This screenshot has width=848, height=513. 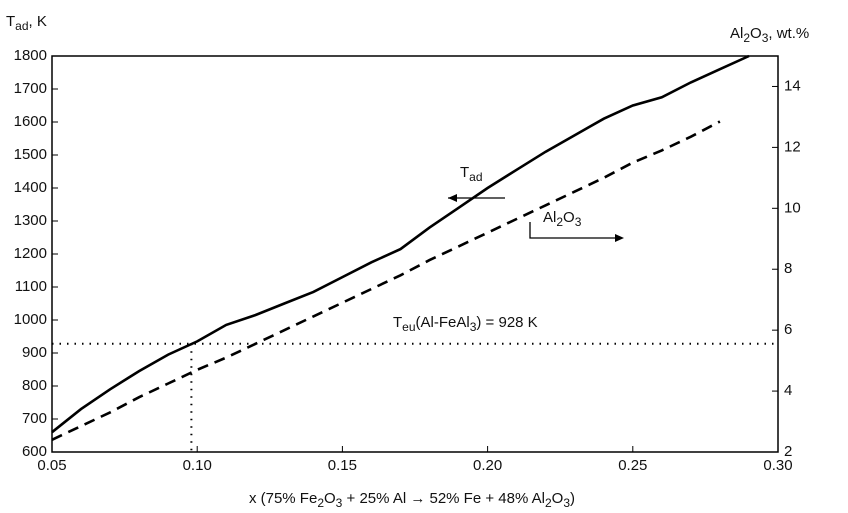 I want to click on y-tick-label: 1800, so click(x=30, y=55).